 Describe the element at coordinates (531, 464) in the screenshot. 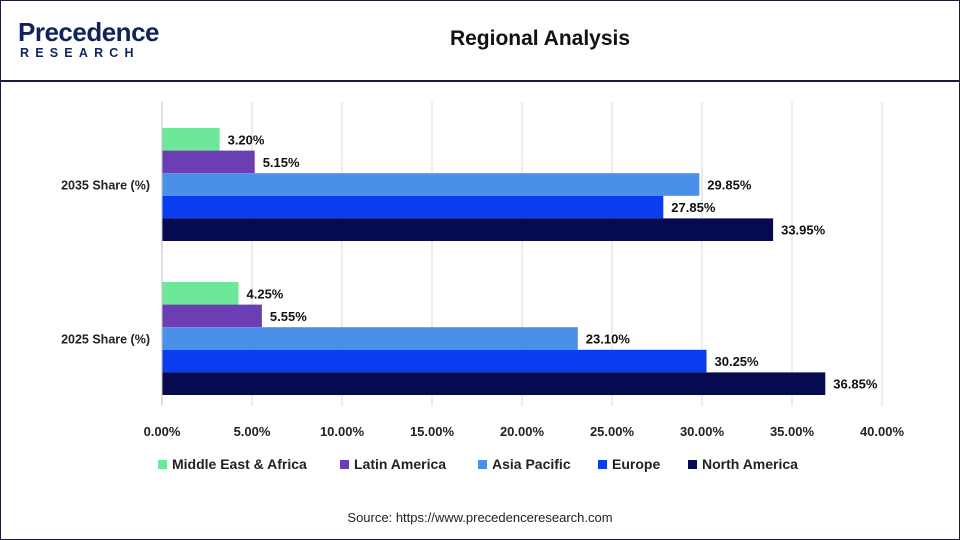

I see `legend-label: Asia Pacific` at that location.